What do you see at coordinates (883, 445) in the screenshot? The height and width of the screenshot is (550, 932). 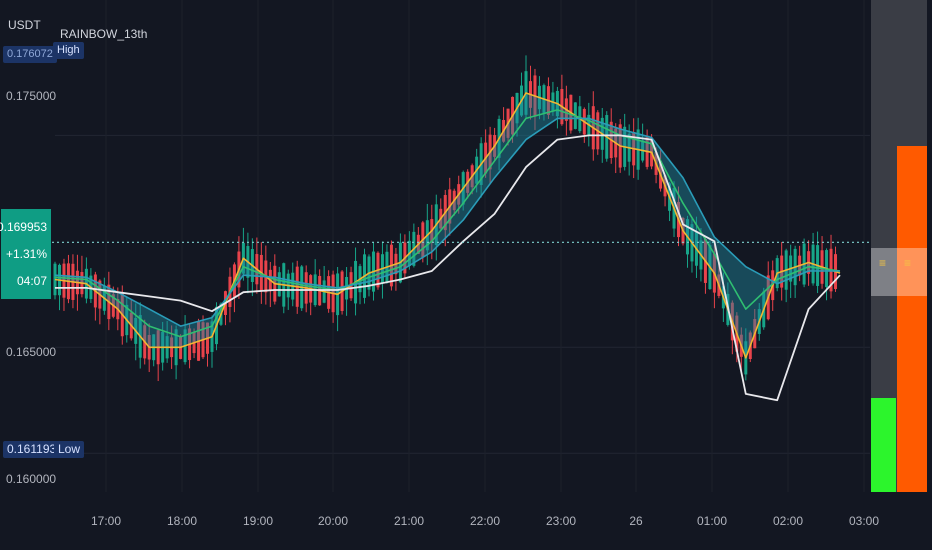 I see `buy-volume-bar` at bounding box center [883, 445].